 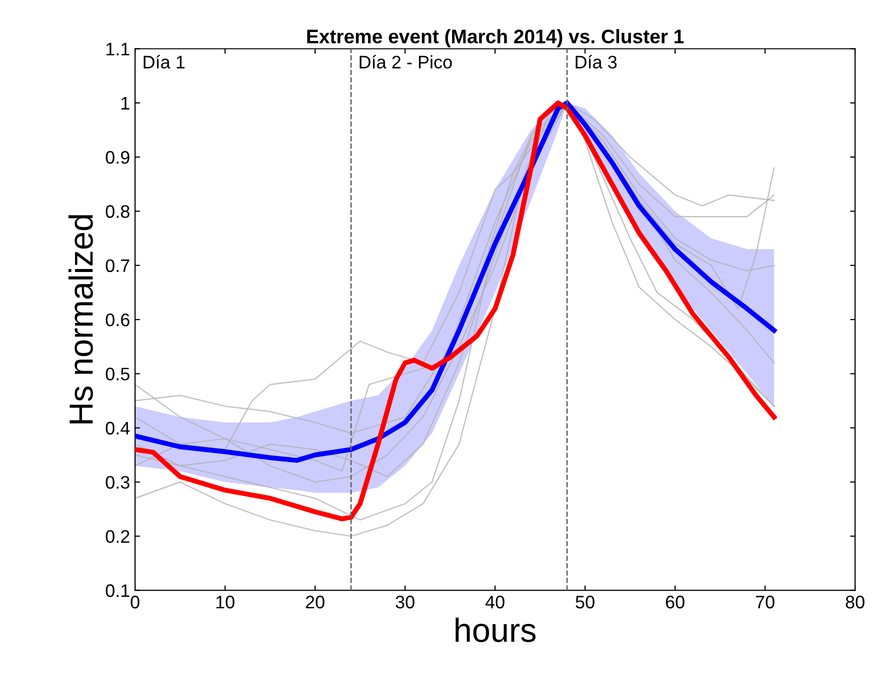 What do you see at coordinates (118, 374) in the screenshot?
I see `y-tick-label: 0.5` at bounding box center [118, 374].